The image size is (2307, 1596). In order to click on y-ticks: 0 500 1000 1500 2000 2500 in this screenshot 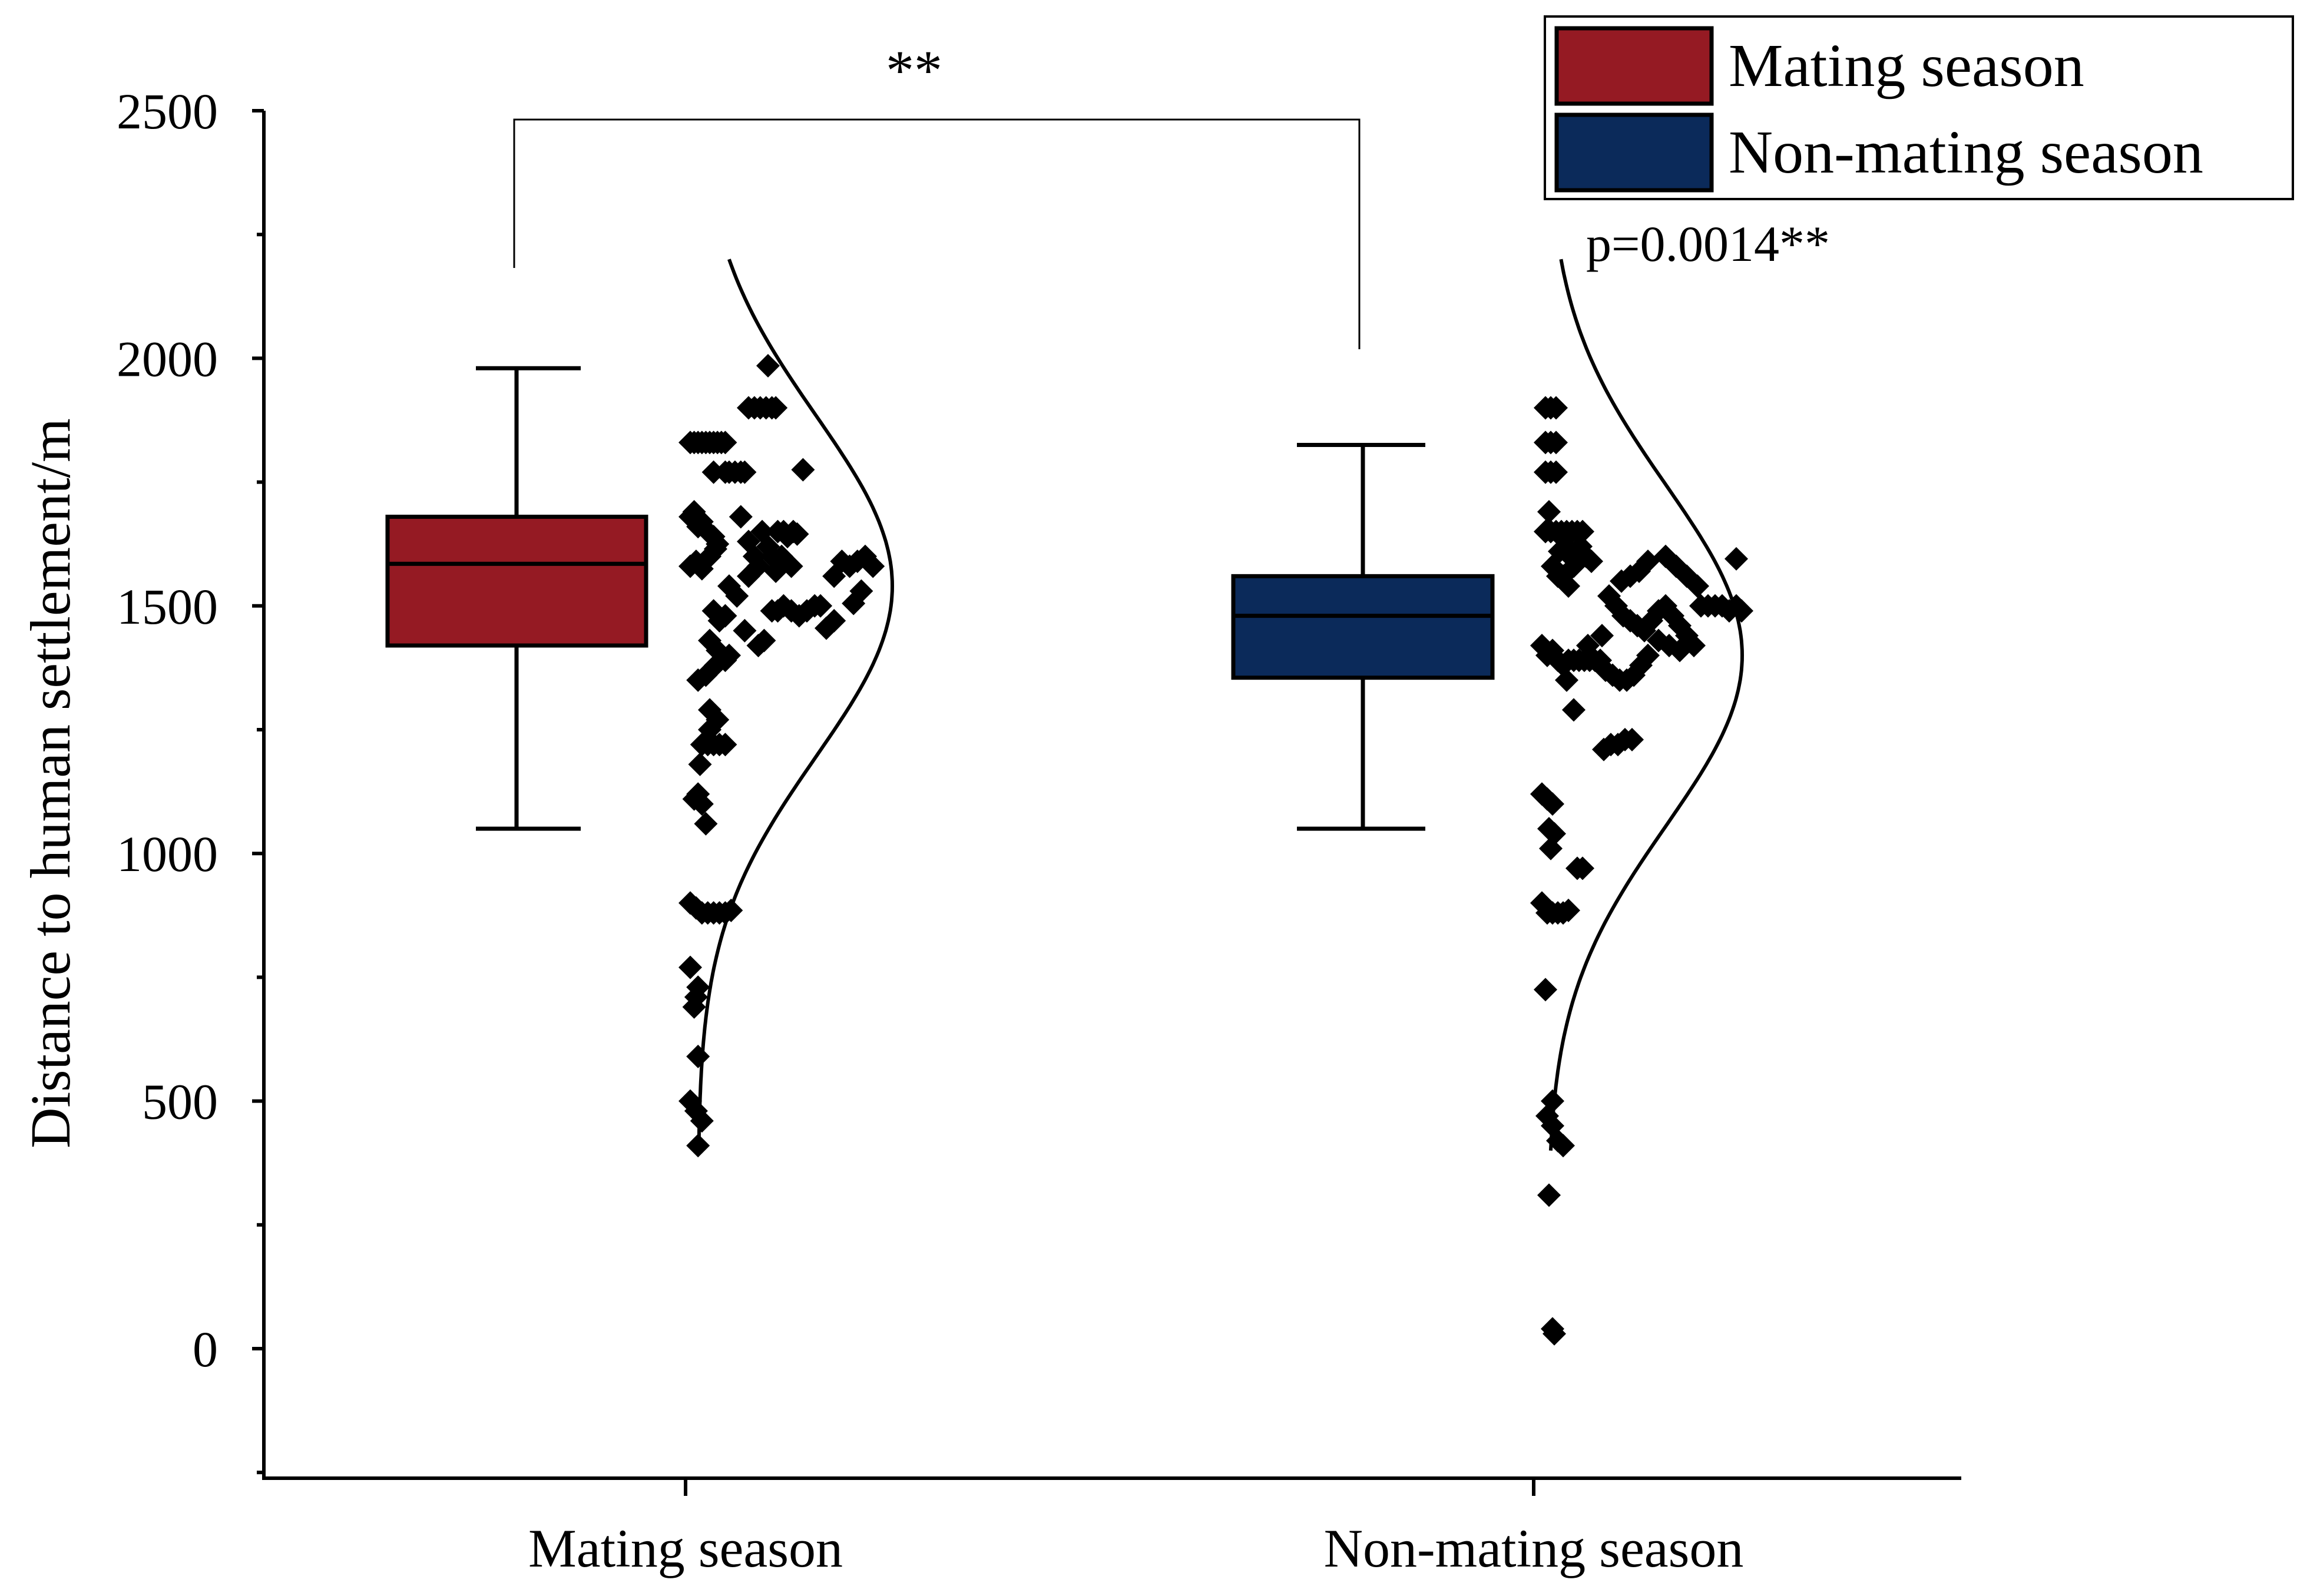, I will do `click(190, 779)`.